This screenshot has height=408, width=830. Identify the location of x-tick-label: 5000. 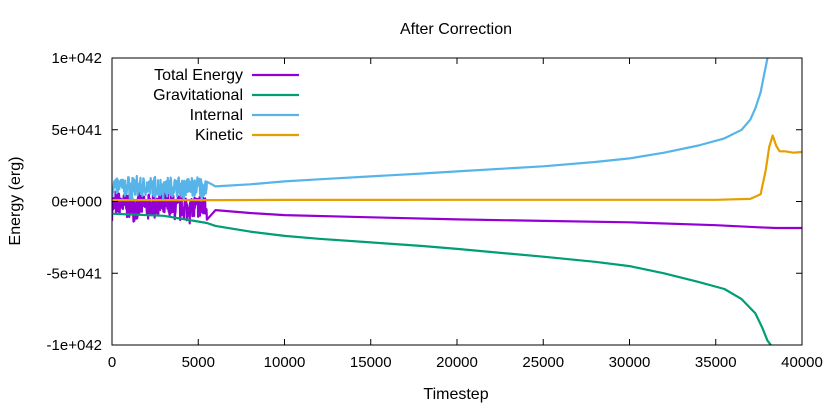
(198, 362).